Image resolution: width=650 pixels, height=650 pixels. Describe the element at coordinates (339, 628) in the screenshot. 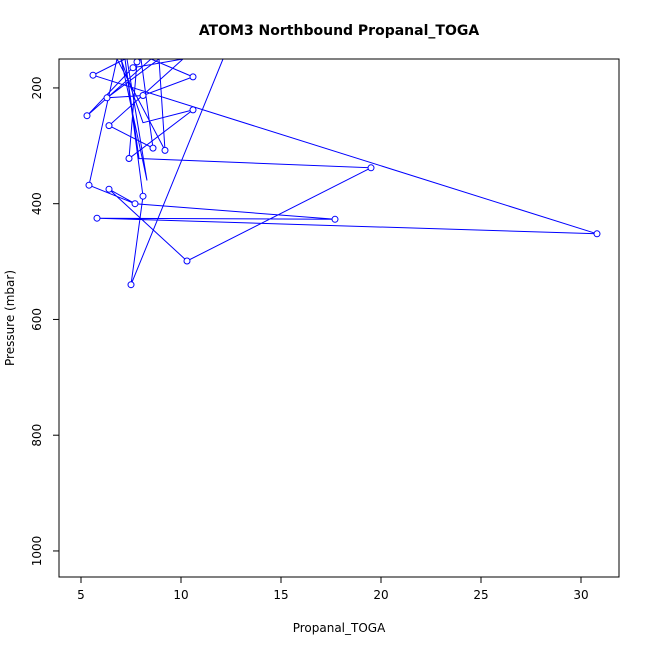

I see `x-axis-label: Propanal_TOGA` at that location.